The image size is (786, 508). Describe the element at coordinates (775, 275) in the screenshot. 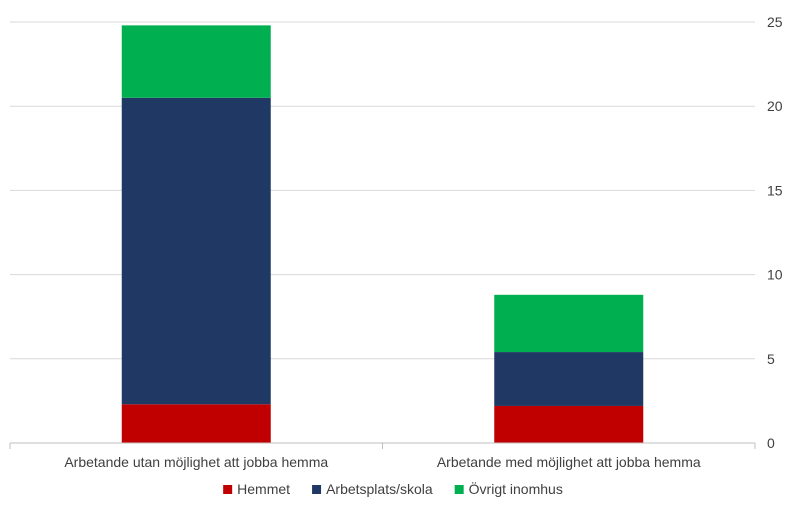

I see `y-tick-label: 10` at that location.